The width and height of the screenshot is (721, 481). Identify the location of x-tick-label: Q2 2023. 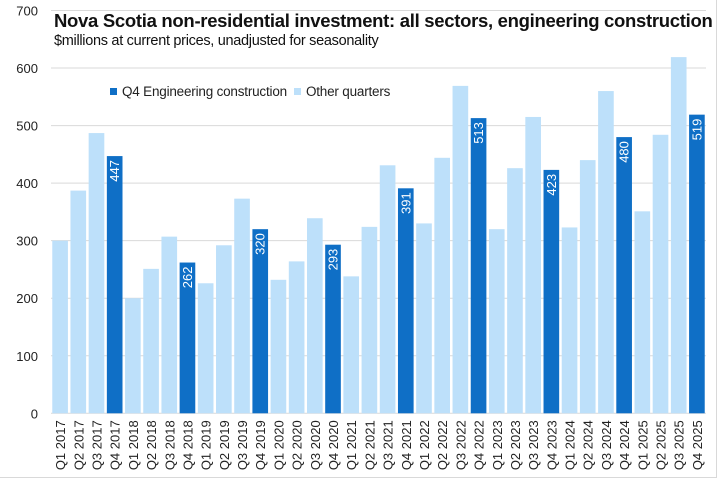
(515, 445).